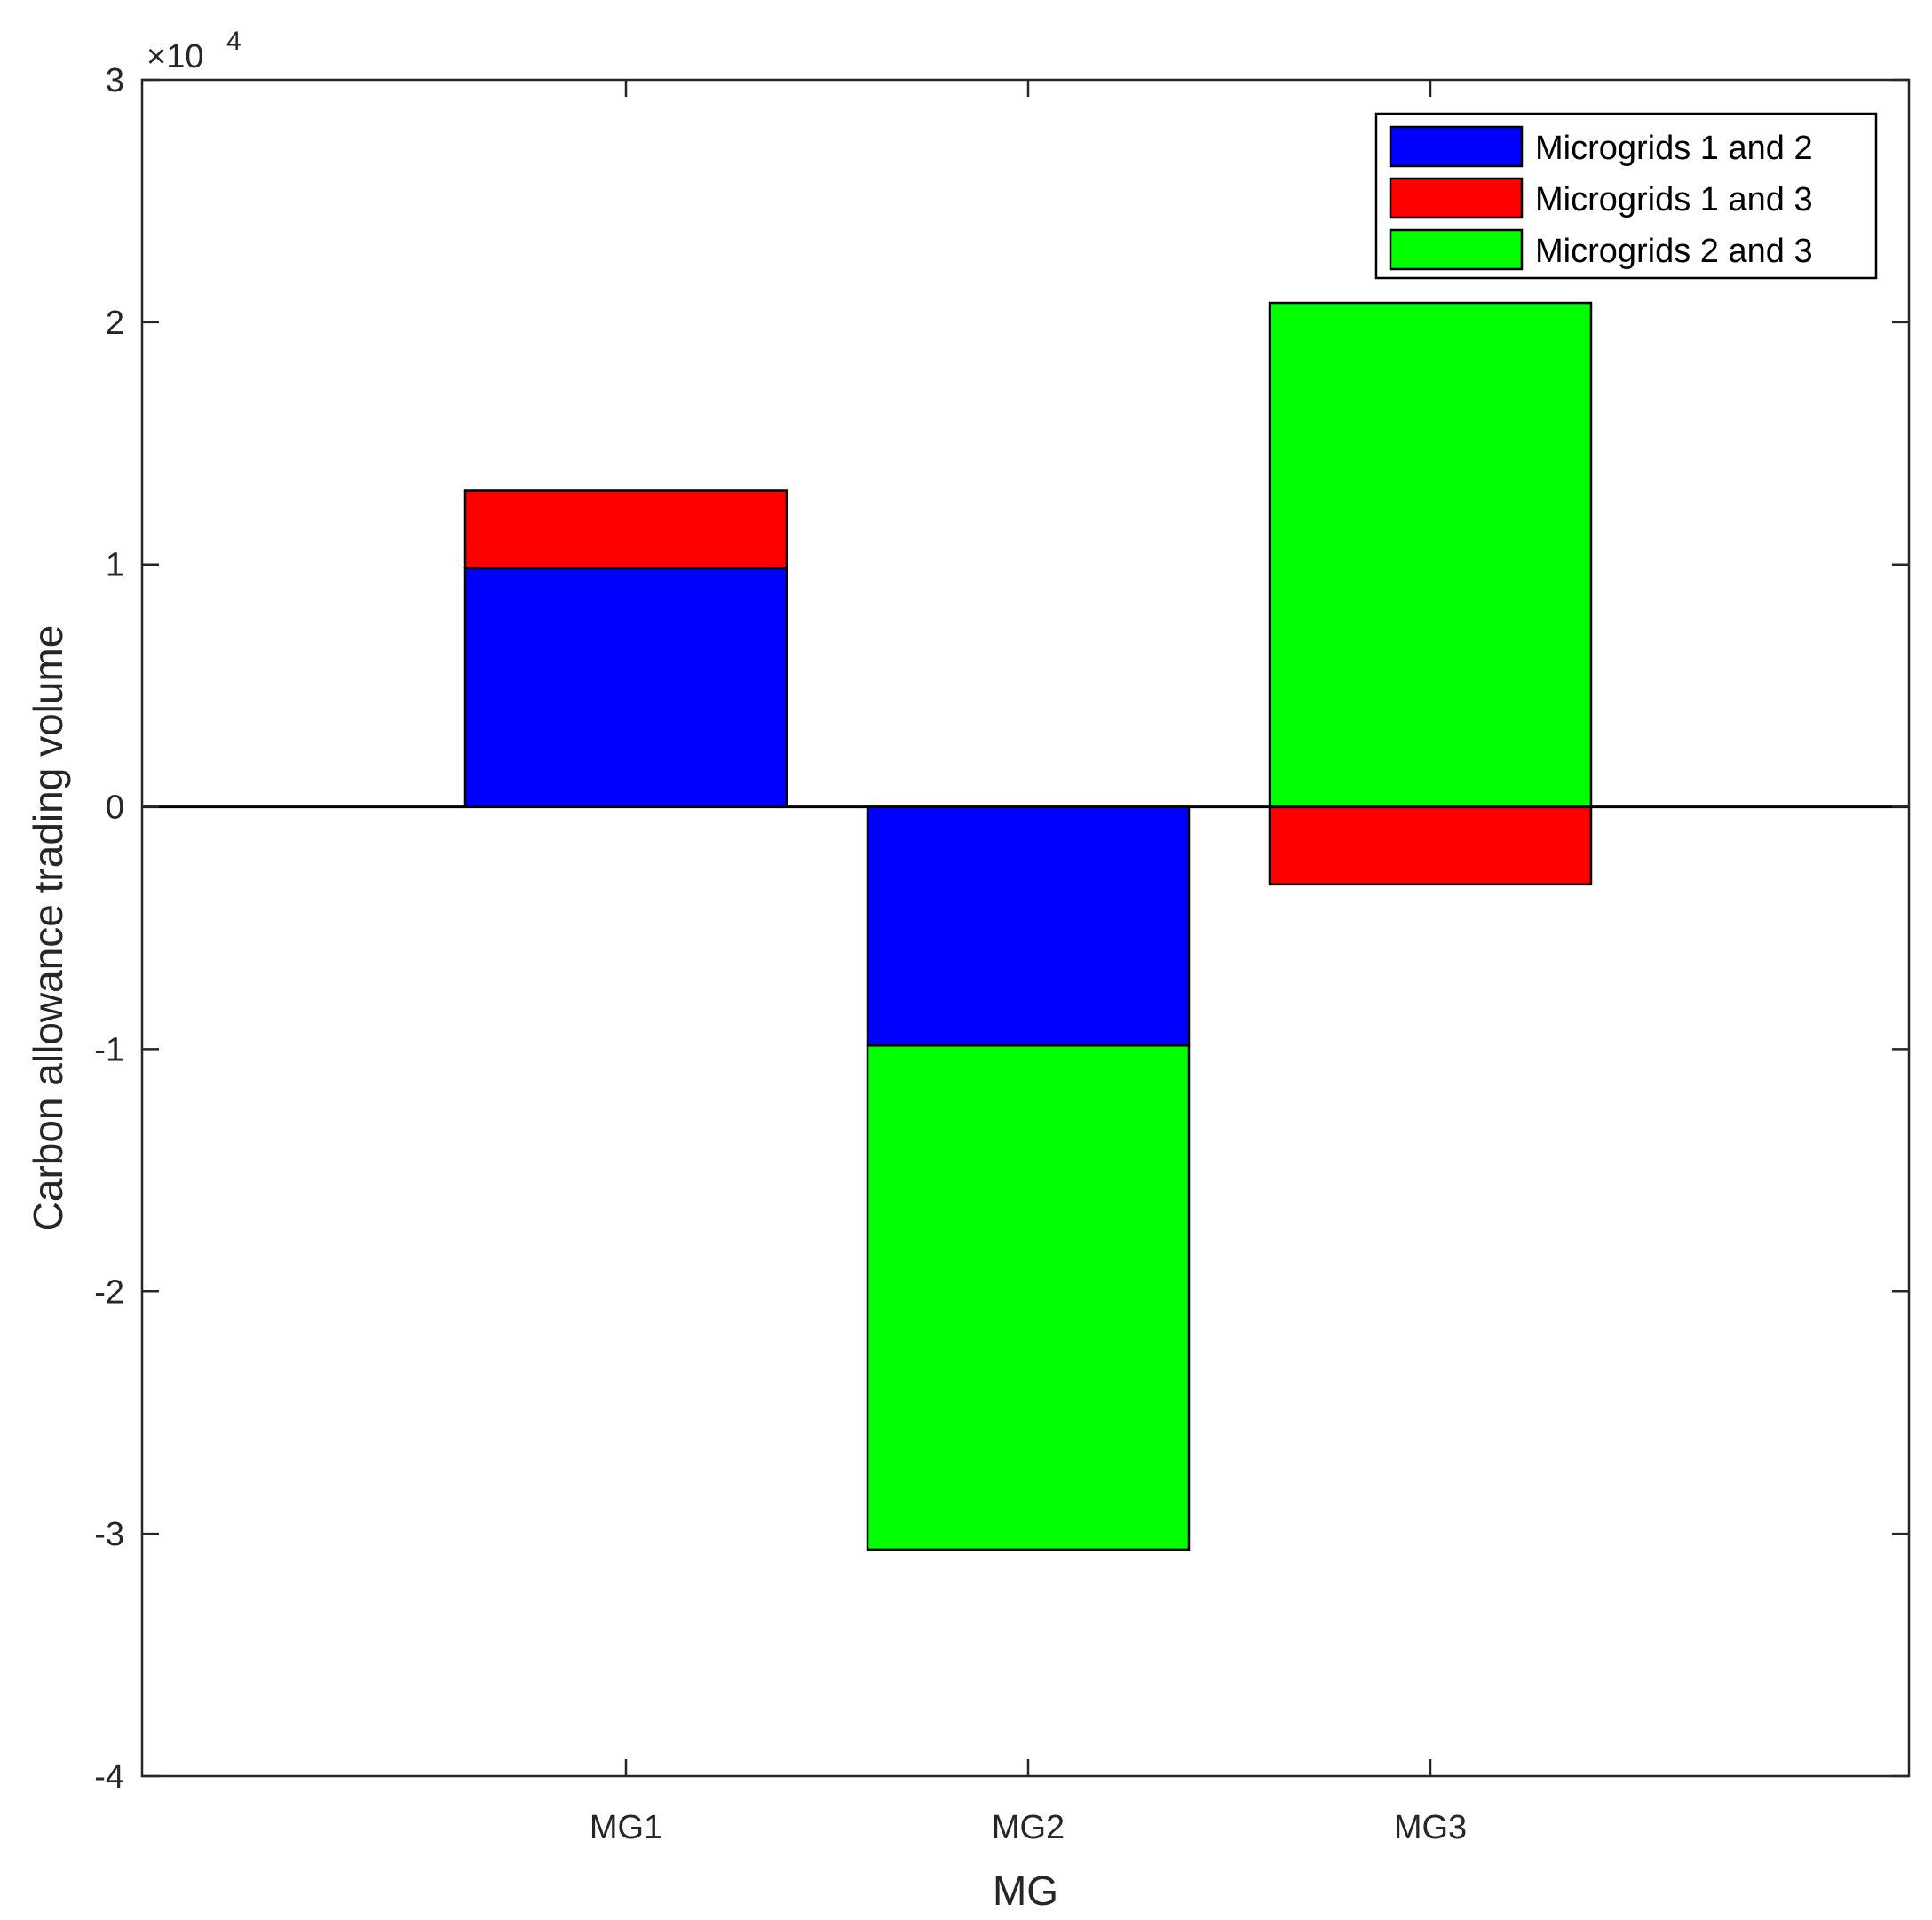 Image resolution: width=1932 pixels, height=1920 pixels. What do you see at coordinates (109, 1292) in the screenshot?
I see `y-tick-label: -2` at bounding box center [109, 1292].